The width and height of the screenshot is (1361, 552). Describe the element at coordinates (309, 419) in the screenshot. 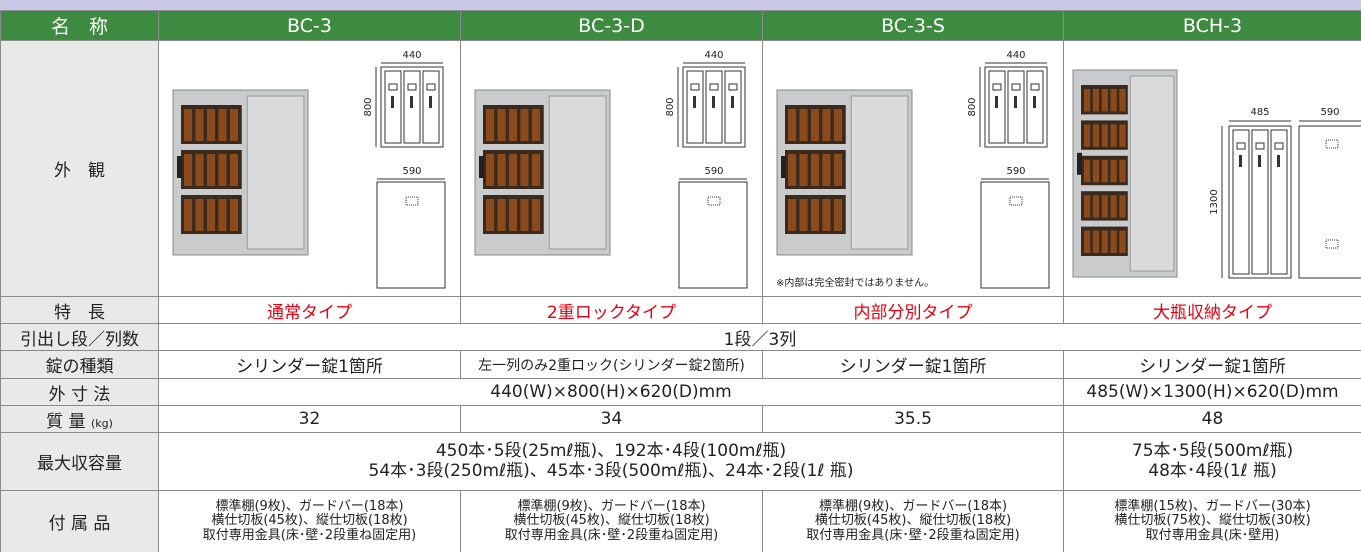

I see `mass: 32` at that location.